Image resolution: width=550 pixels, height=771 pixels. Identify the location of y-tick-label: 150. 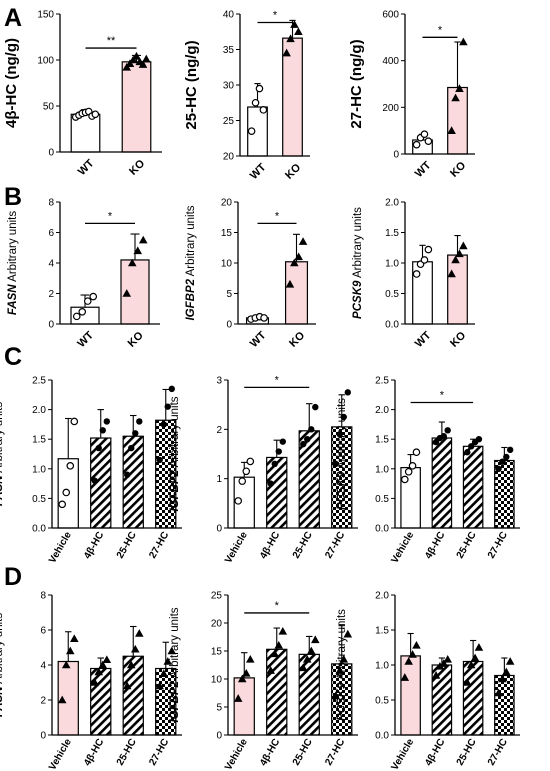
(45, 15).